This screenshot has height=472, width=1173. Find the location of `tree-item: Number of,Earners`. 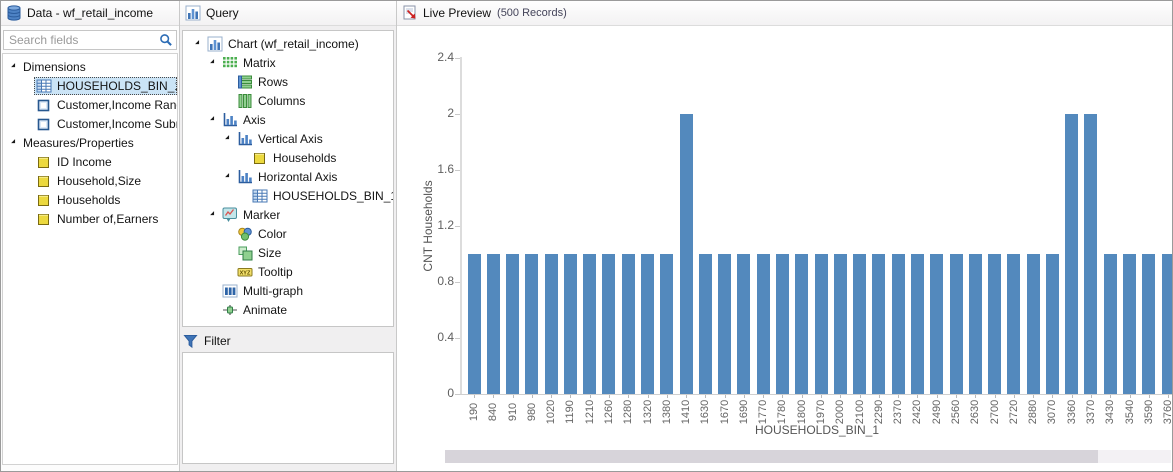

tree-item: Number of,Earners is located at coordinates (90, 218).